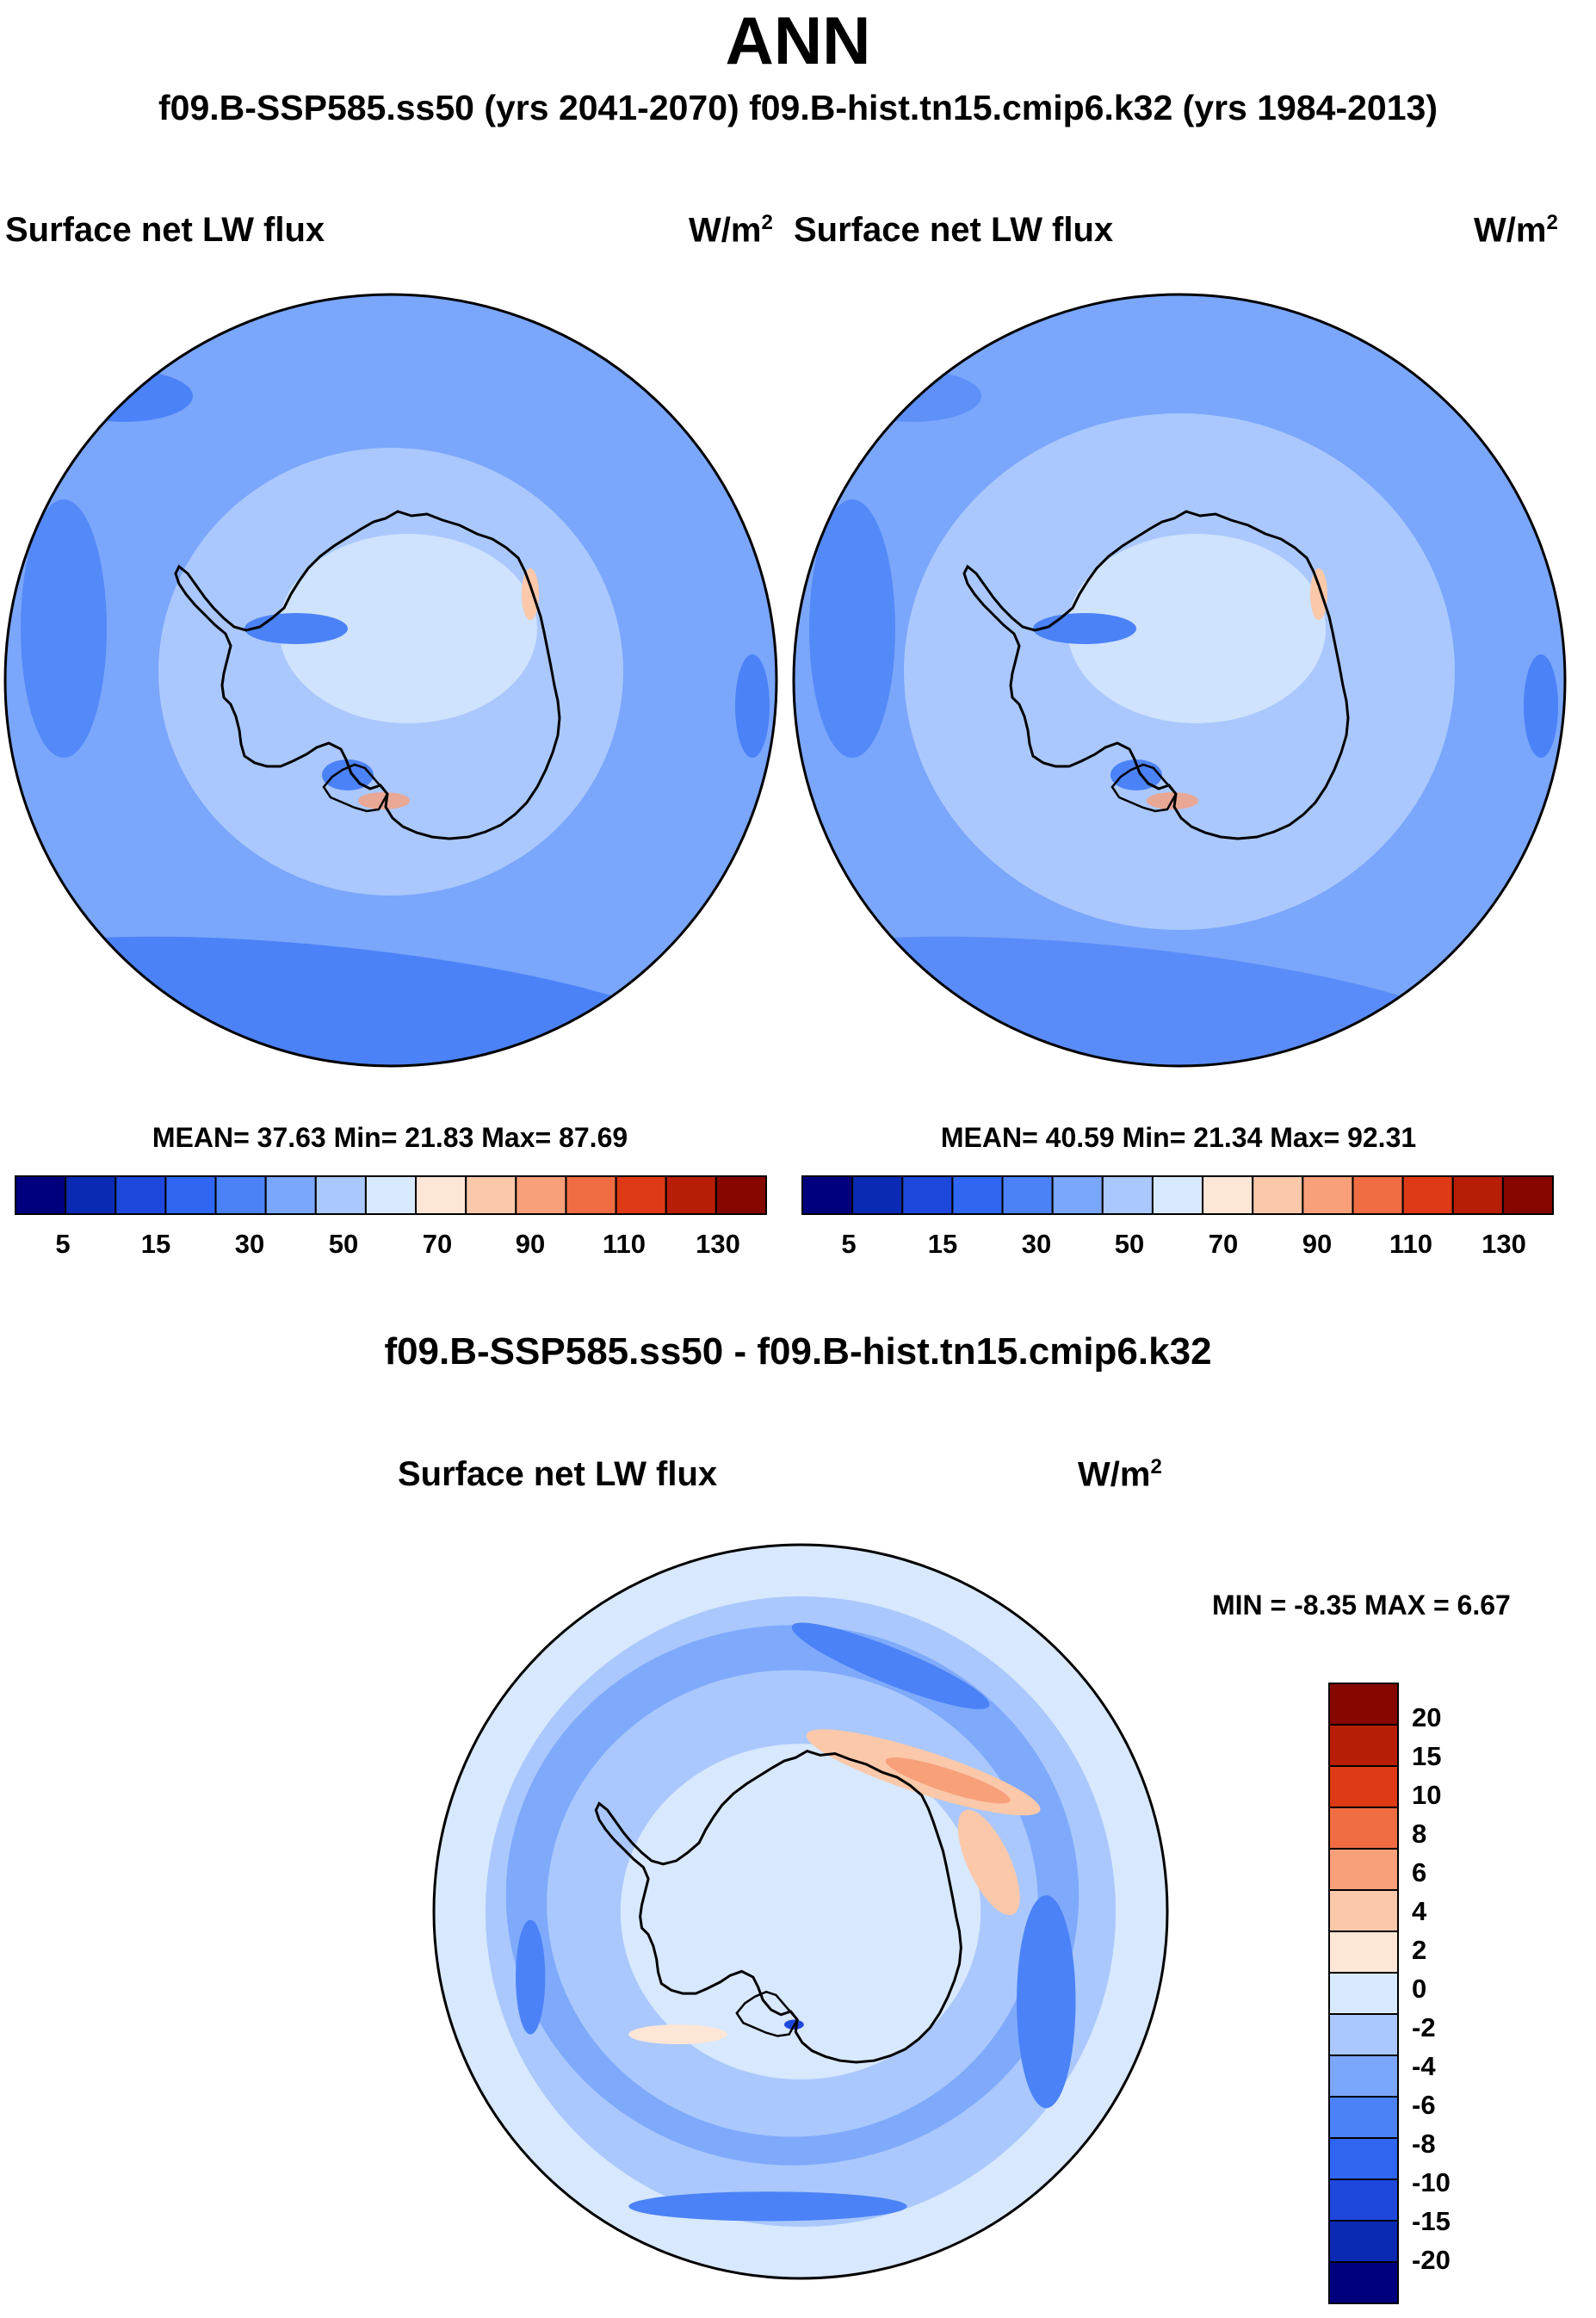 This screenshot has height=2318, width=1596. What do you see at coordinates (1431, 2182) in the screenshot?
I see `colorbar-tick-label: -10` at bounding box center [1431, 2182].